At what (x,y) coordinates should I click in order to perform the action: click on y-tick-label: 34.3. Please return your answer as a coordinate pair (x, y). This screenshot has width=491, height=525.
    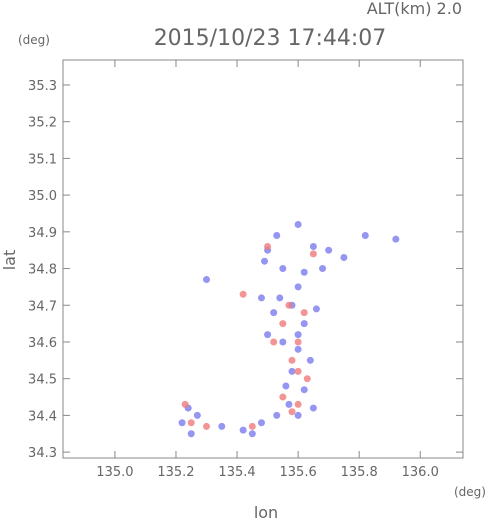
    Looking at the image, I should click on (42, 453).